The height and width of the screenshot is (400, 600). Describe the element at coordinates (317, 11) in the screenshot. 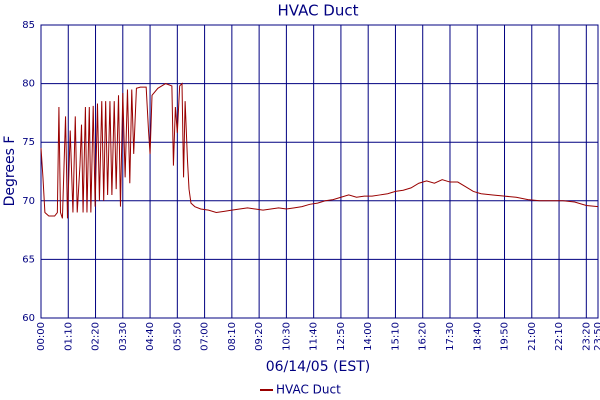

I see `chart-title: HVAC Duct` at that location.